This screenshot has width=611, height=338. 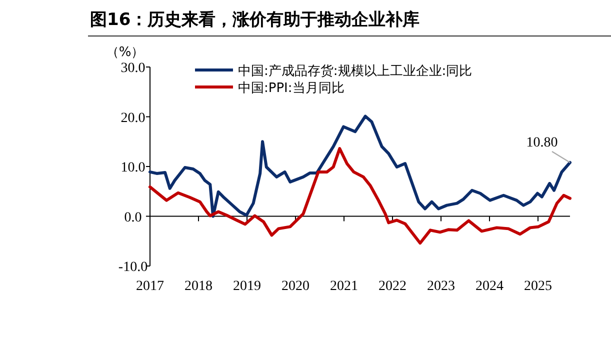 I want to click on y-tick-label: -10.0, so click(x=133, y=267).